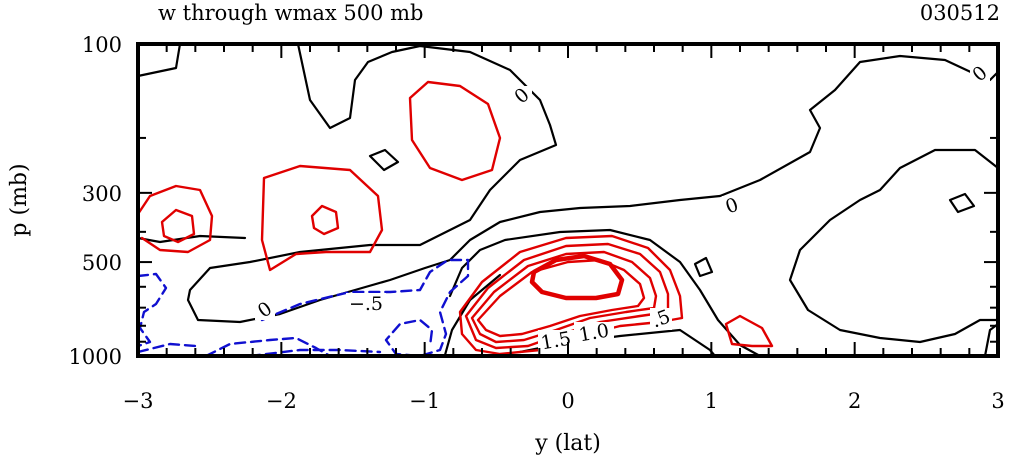 This screenshot has width=1020, height=461. Describe the element at coordinates (366, 304) in the screenshot. I see `contour-label-minus-half: −.5` at that location.